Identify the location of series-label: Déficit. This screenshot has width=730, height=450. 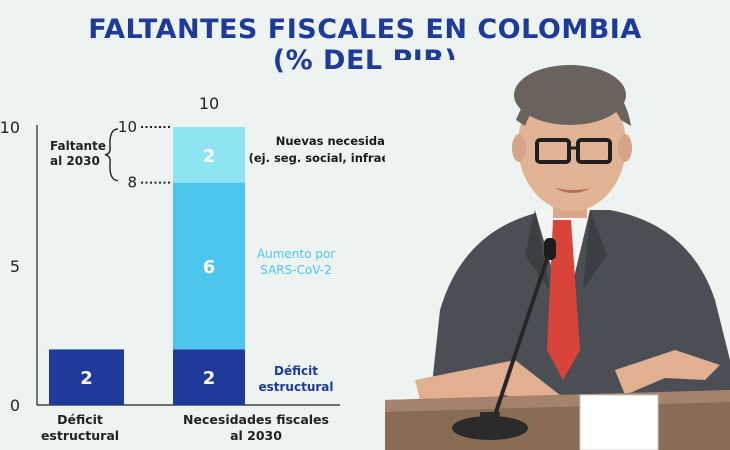
(296, 371).